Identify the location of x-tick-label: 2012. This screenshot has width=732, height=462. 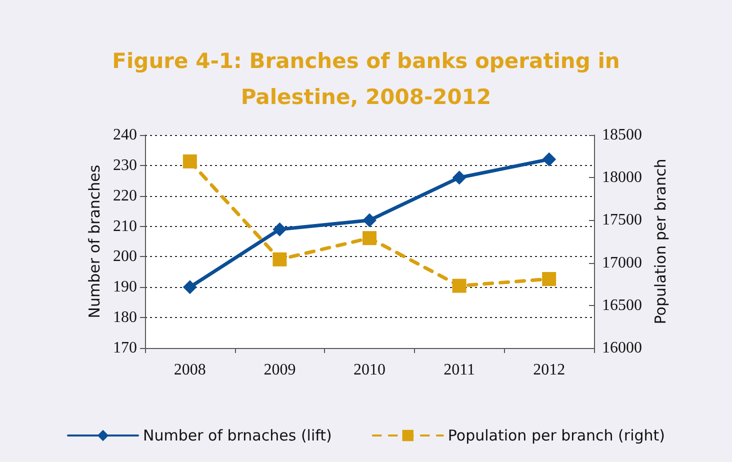
(549, 370).